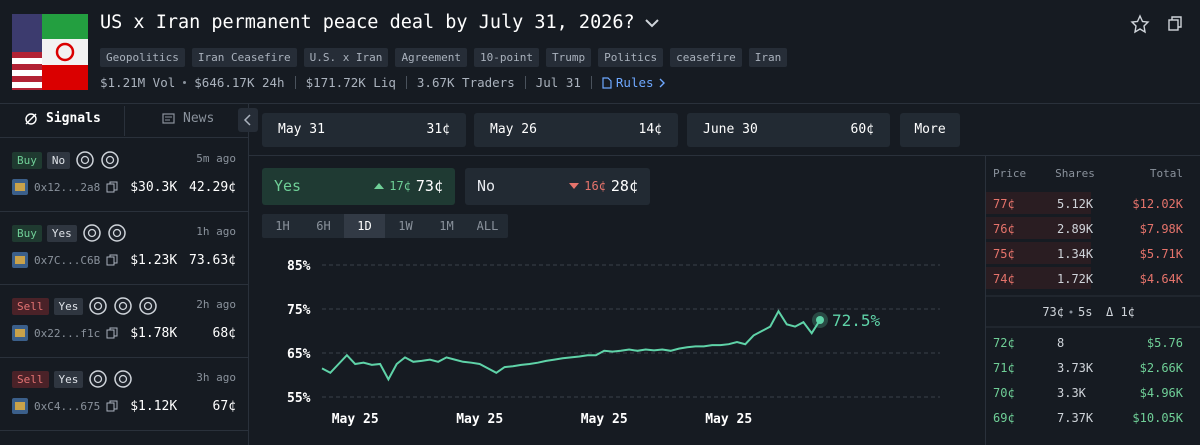 The height and width of the screenshot is (445, 1200). I want to click on tab-label: Signals, so click(73, 118).